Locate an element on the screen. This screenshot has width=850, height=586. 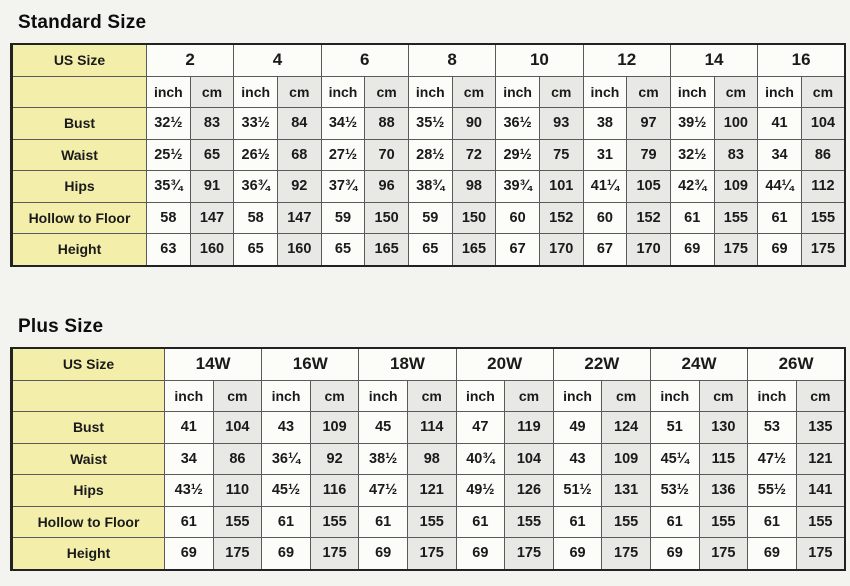
row-label-cell: Height is located at coordinates (79, 249).